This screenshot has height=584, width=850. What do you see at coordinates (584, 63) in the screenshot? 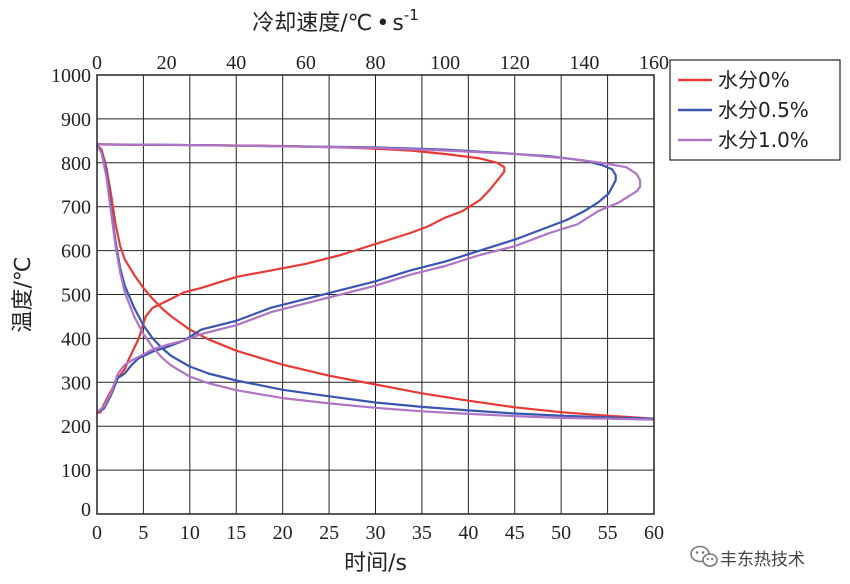
I see `top-tick-label: 140` at bounding box center [584, 63].